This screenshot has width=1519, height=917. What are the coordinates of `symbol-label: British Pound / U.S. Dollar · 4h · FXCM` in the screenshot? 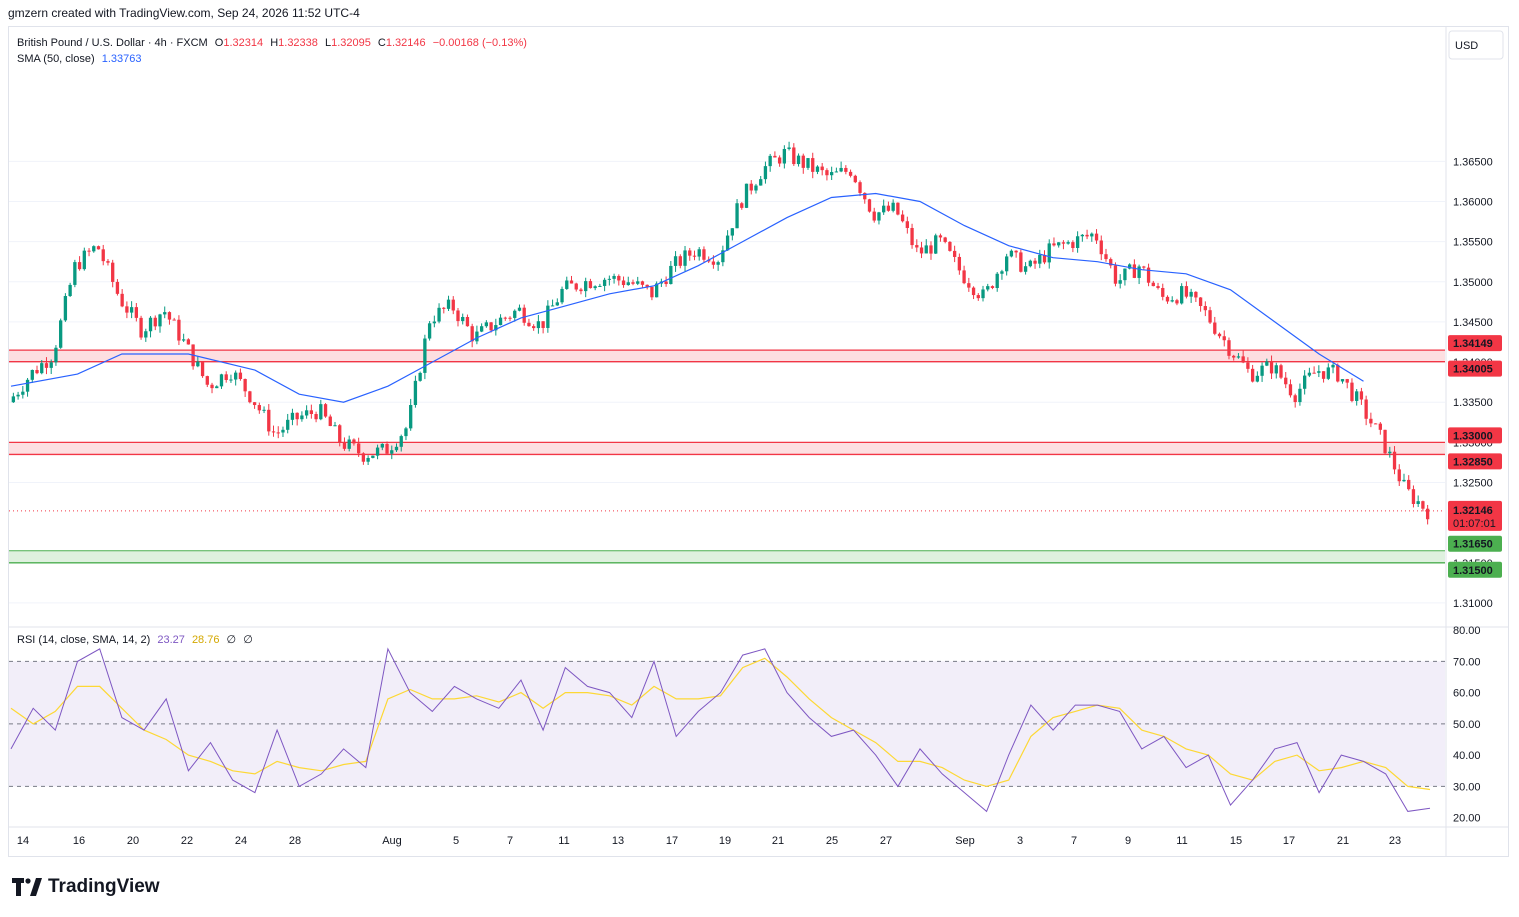 It's located at (112, 43).